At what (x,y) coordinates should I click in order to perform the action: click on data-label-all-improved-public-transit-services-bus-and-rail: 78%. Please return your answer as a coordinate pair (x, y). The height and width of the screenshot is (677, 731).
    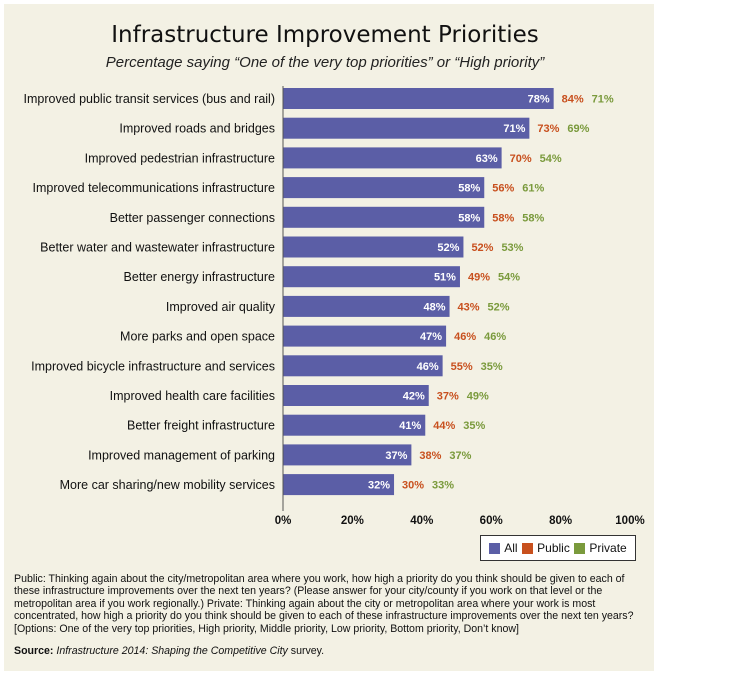
    Looking at the image, I should click on (539, 100).